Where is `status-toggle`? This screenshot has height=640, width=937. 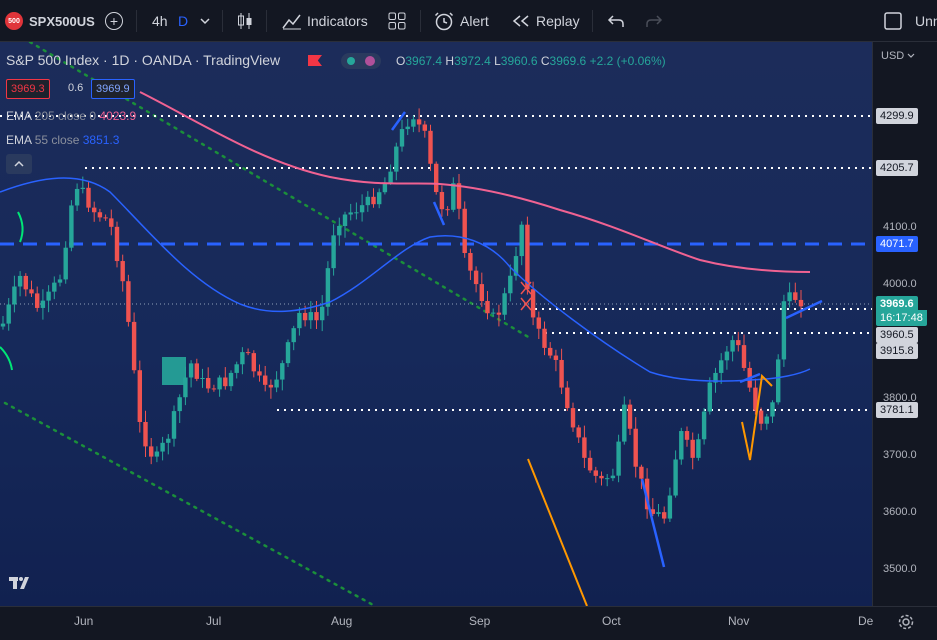 status-toggle is located at coordinates (361, 61).